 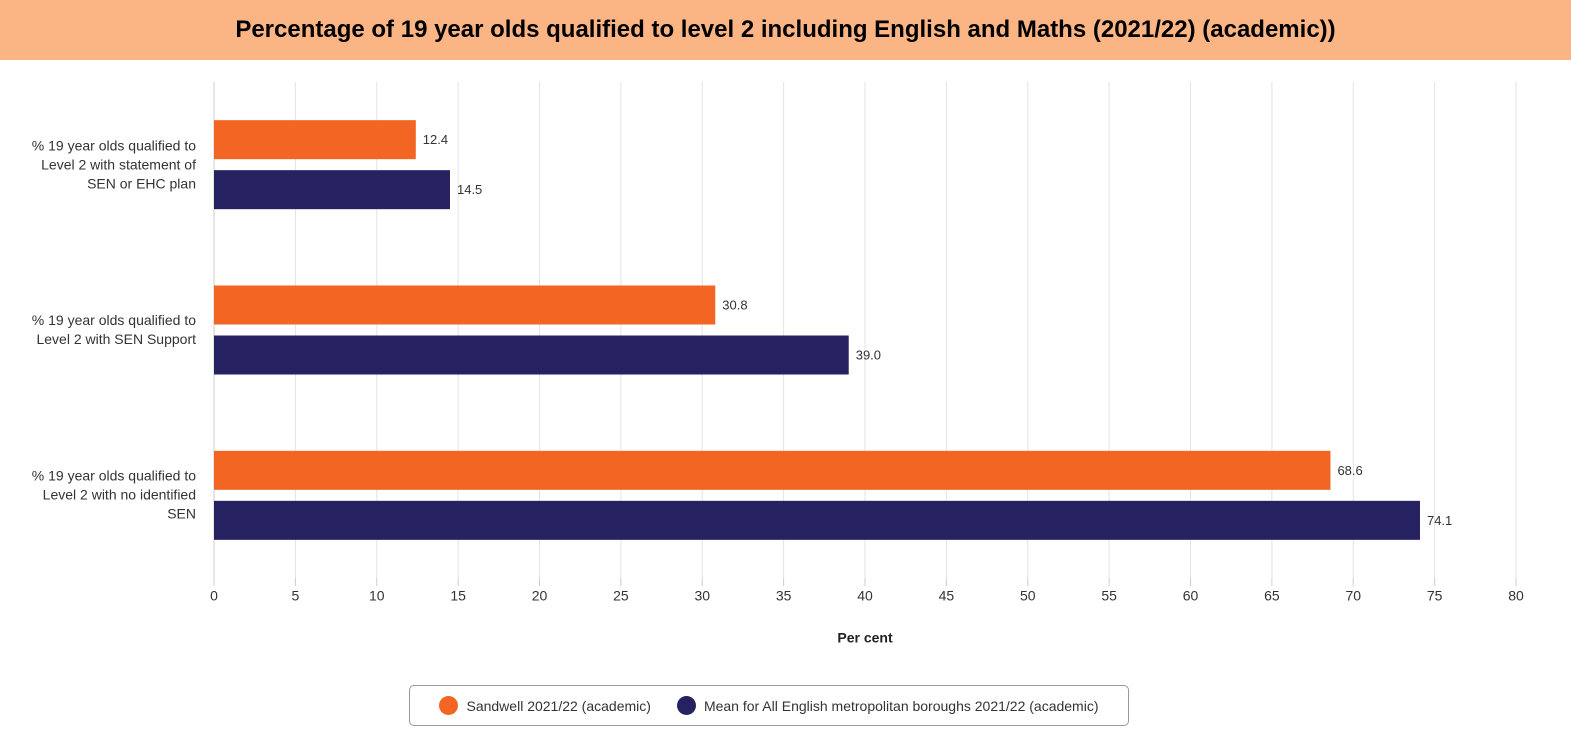 What do you see at coordinates (868, 354) in the screenshot?
I see `data-label: 39.0` at bounding box center [868, 354].